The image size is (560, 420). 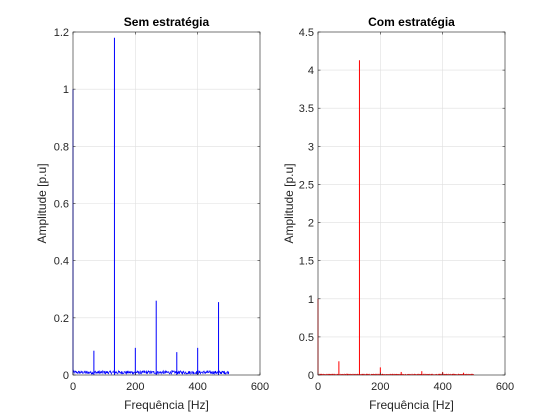 I want to click on y-tick-label: 1.5, so click(x=306, y=262).